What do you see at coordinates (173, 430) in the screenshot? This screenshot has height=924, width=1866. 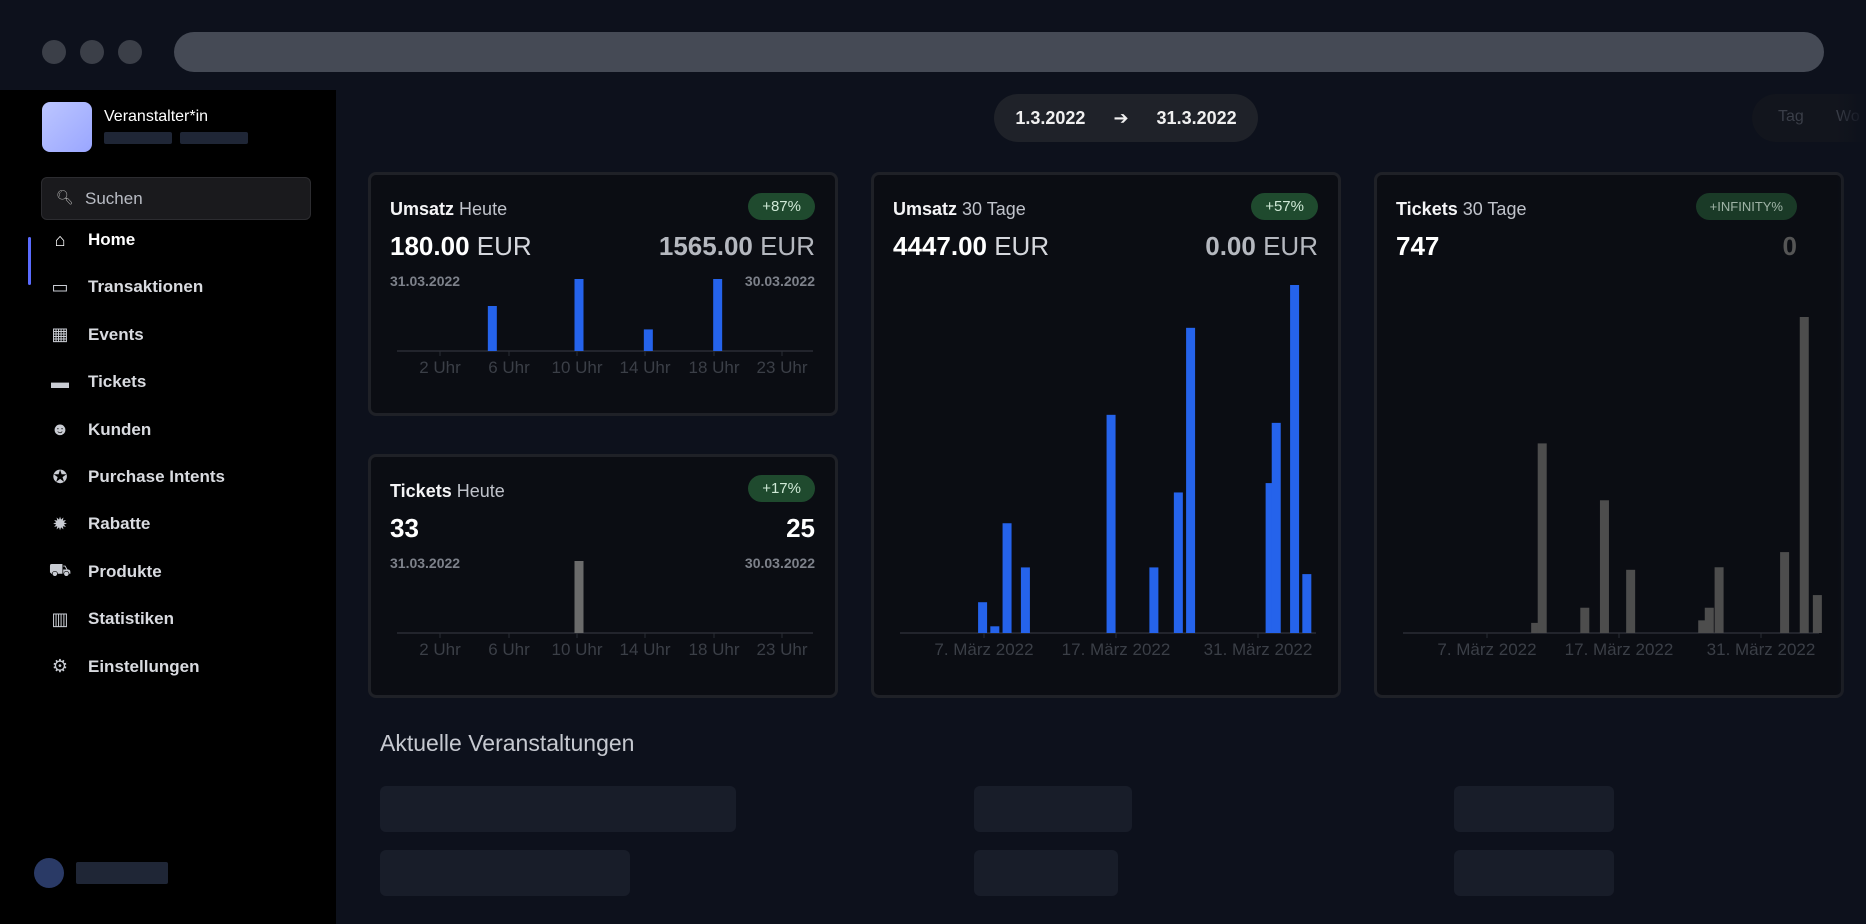 I see `sidebar-item-kunden: ☻ Kunden` at bounding box center [173, 430].